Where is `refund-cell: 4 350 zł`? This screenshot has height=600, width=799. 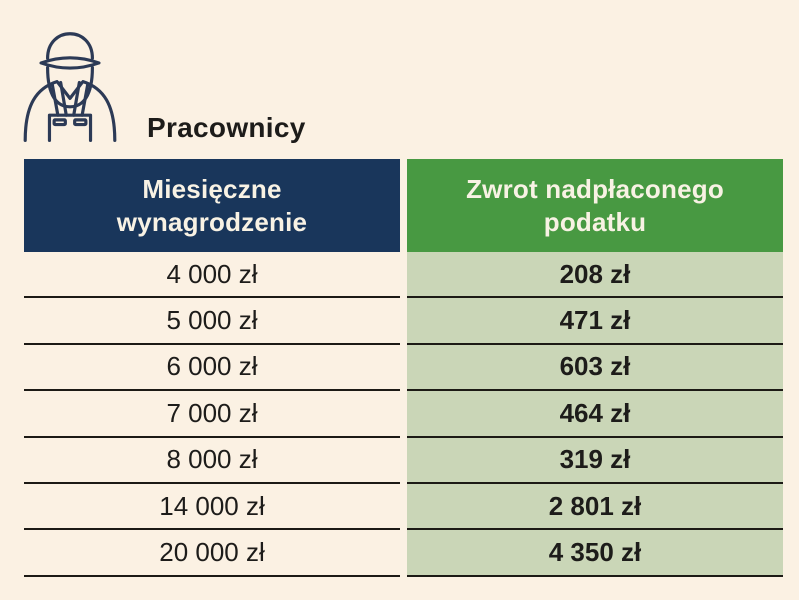
refund-cell: 4 350 zł is located at coordinates (595, 553).